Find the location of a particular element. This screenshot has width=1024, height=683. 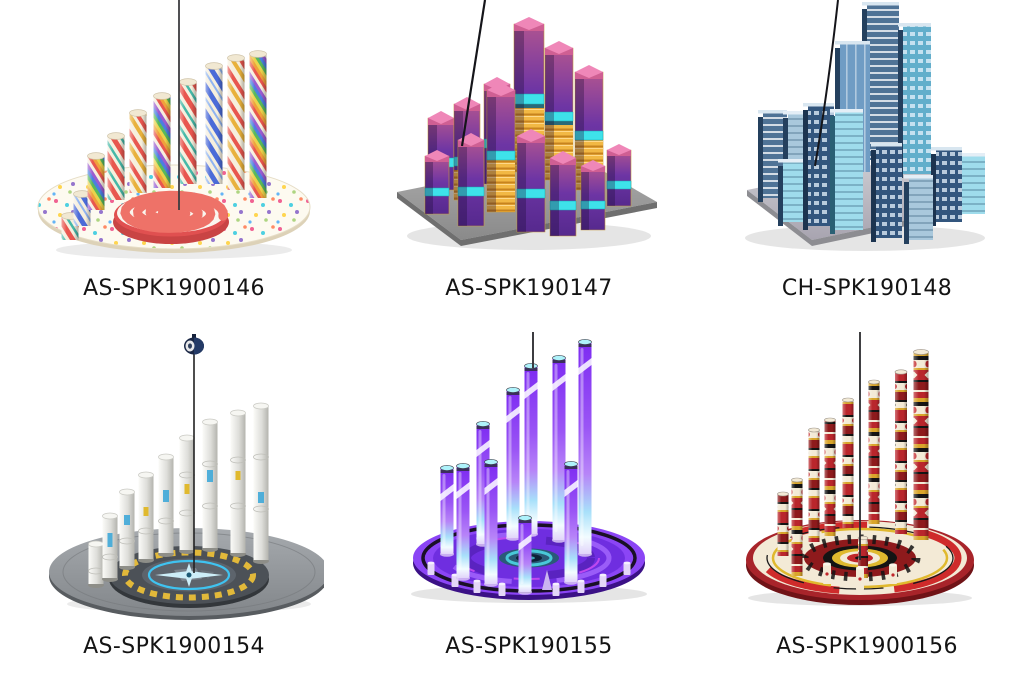

item-id-caption: AS-SPK1900154 is located at coordinates (174, 646).